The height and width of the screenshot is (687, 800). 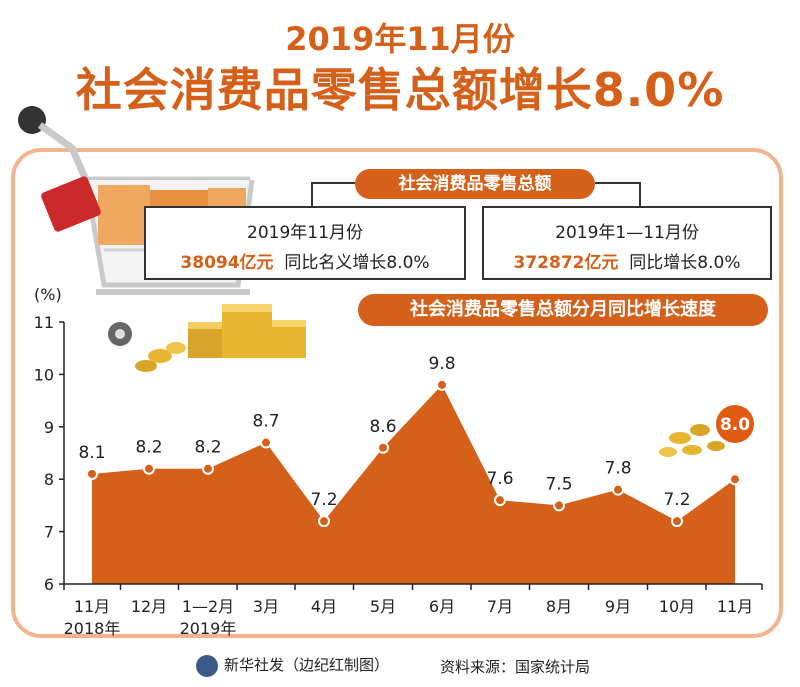 What do you see at coordinates (44, 322) in the screenshot?
I see `y-tick-label: 11` at bounding box center [44, 322].